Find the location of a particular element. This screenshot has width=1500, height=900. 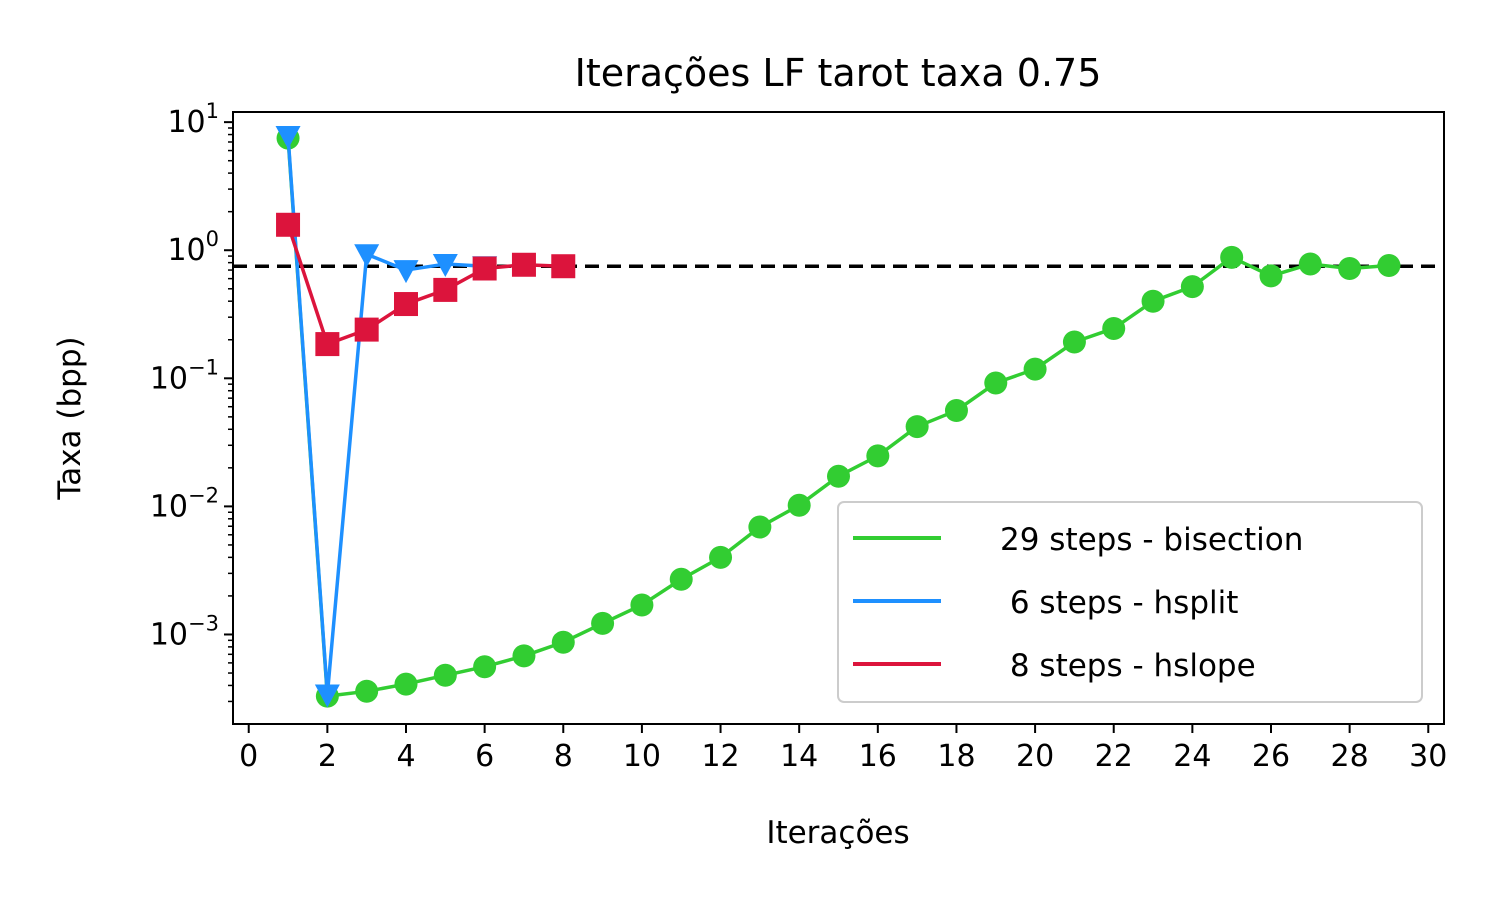

y-tick-label: 10⁻³ is located at coordinates (184, 631).